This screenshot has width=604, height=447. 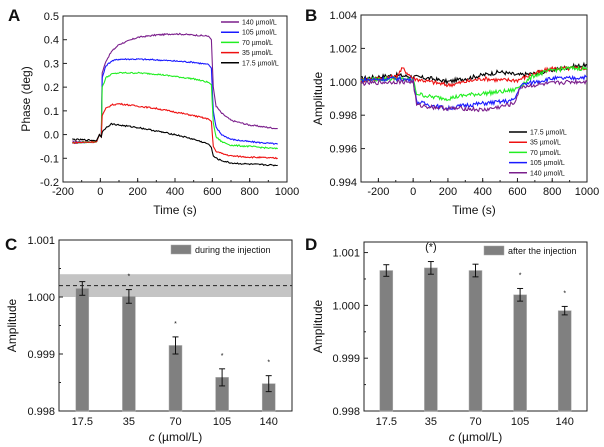 I want to click on y-tick-label-A: 0.0, so click(x=51, y=136).